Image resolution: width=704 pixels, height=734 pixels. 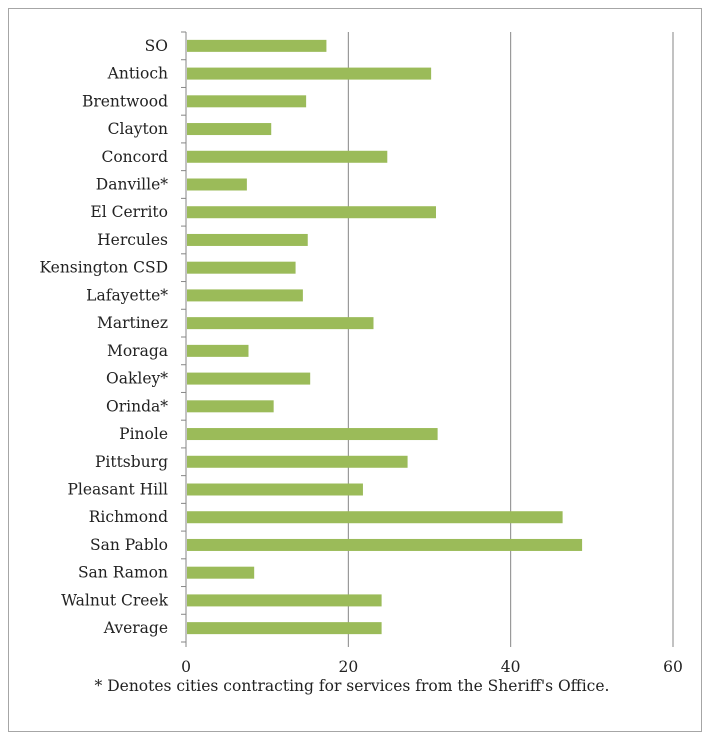 What do you see at coordinates (284, 628) in the screenshot?
I see `bar-average` at bounding box center [284, 628].